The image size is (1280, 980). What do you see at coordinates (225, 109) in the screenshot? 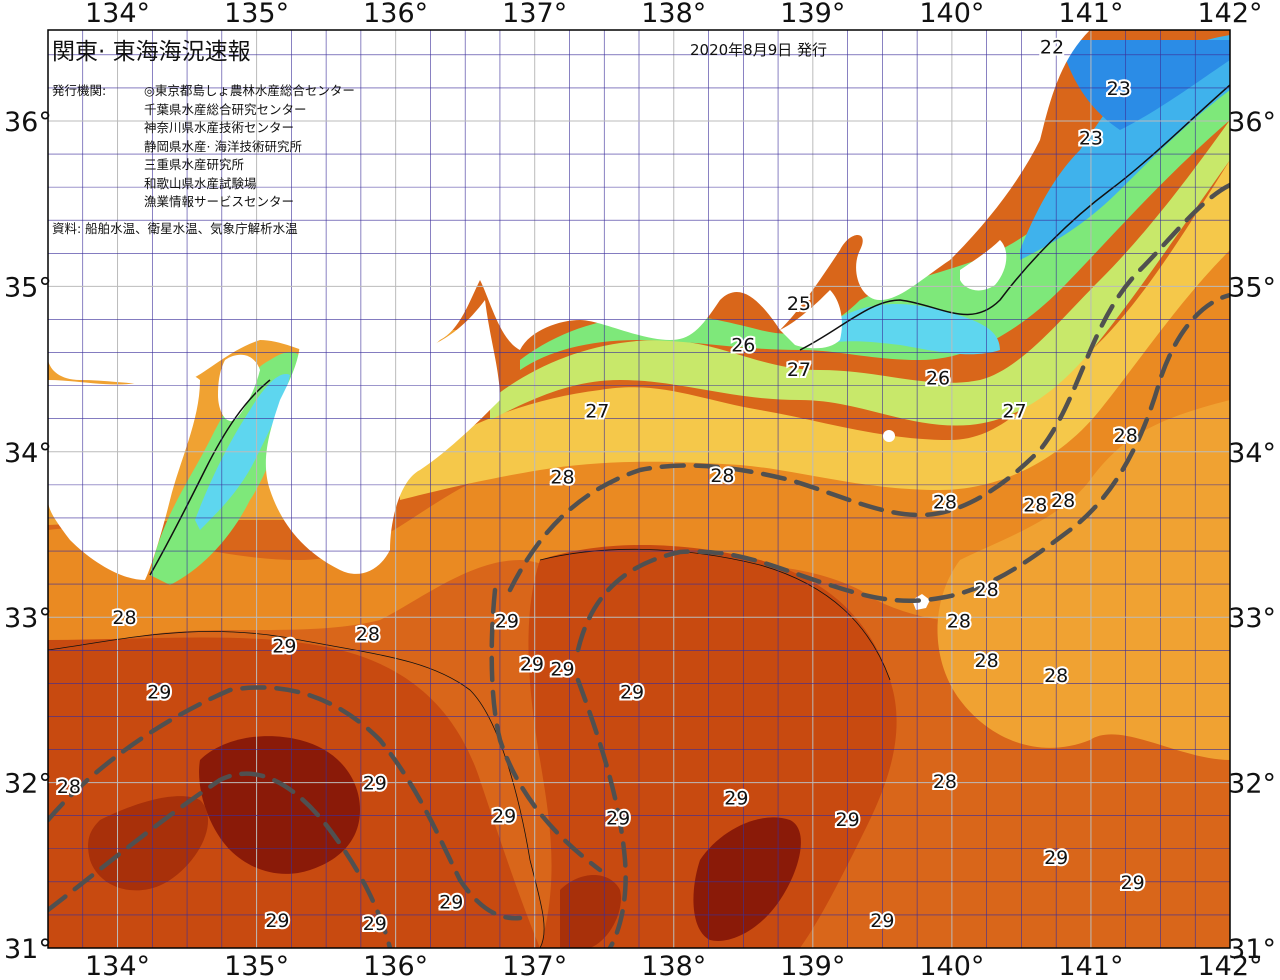
I see `issuer-item: 千葉県水産総合研究センター` at bounding box center [225, 109].